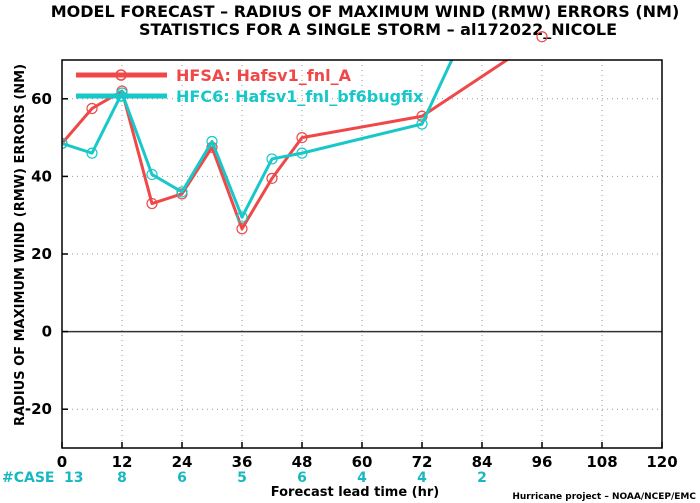 The height and width of the screenshot is (503, 700). What do you see at coordinates (242, 462) in the screenshot?
I see `x-tick-label: 36` at bounding box center [242, 462].